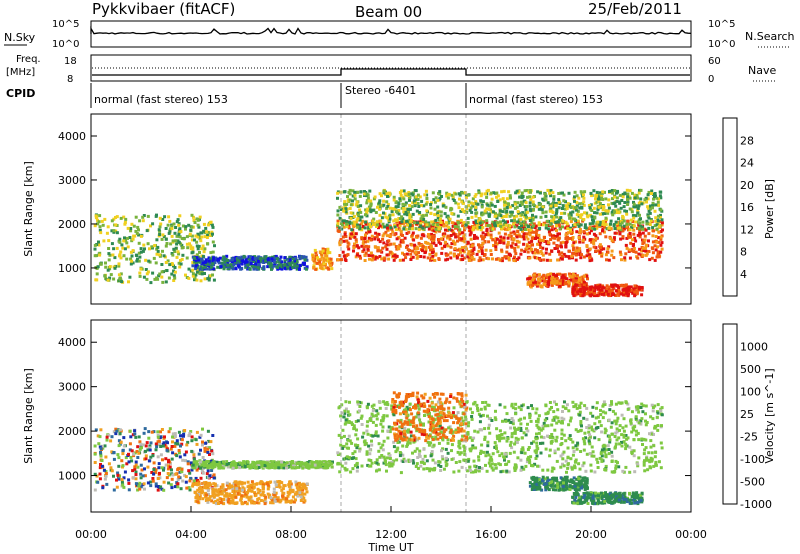 The image size is (800, 554). What do you see at coordinates (391, 68) in the screenshot?
I see `freq-frame` at bounding box center [391, 68].